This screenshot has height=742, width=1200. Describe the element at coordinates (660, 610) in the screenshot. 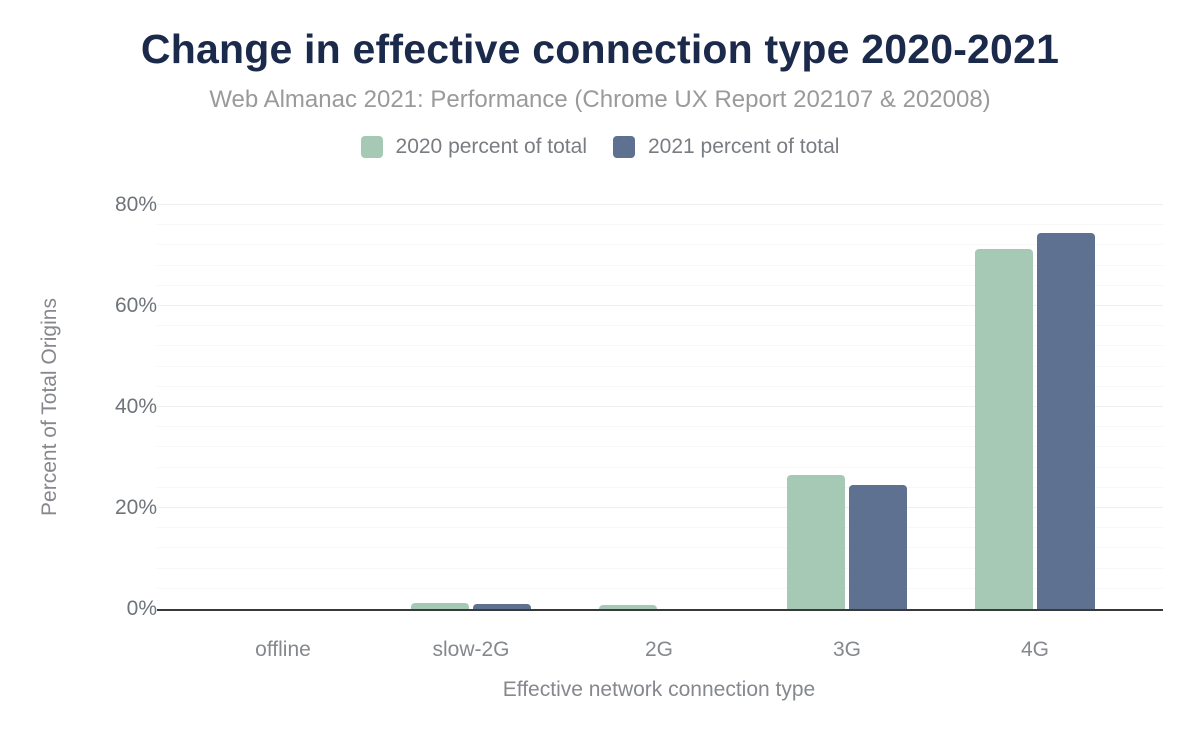

I see `x-axis-line` at that location.